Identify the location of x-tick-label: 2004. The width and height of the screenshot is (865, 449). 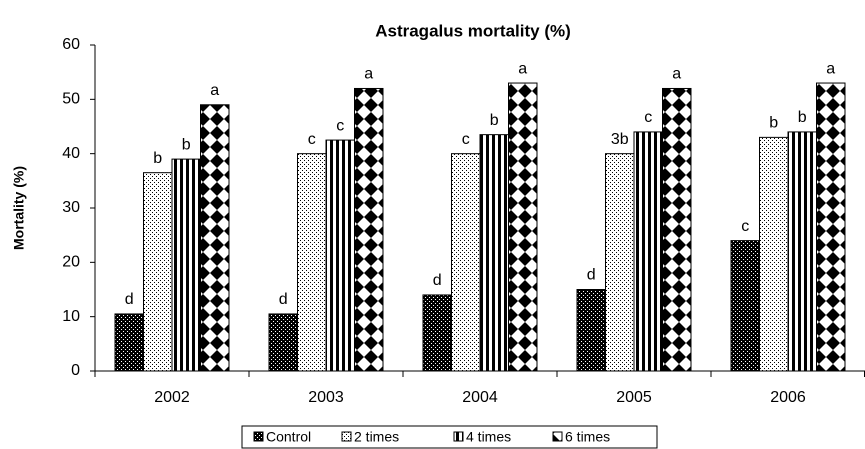
(480, 397).